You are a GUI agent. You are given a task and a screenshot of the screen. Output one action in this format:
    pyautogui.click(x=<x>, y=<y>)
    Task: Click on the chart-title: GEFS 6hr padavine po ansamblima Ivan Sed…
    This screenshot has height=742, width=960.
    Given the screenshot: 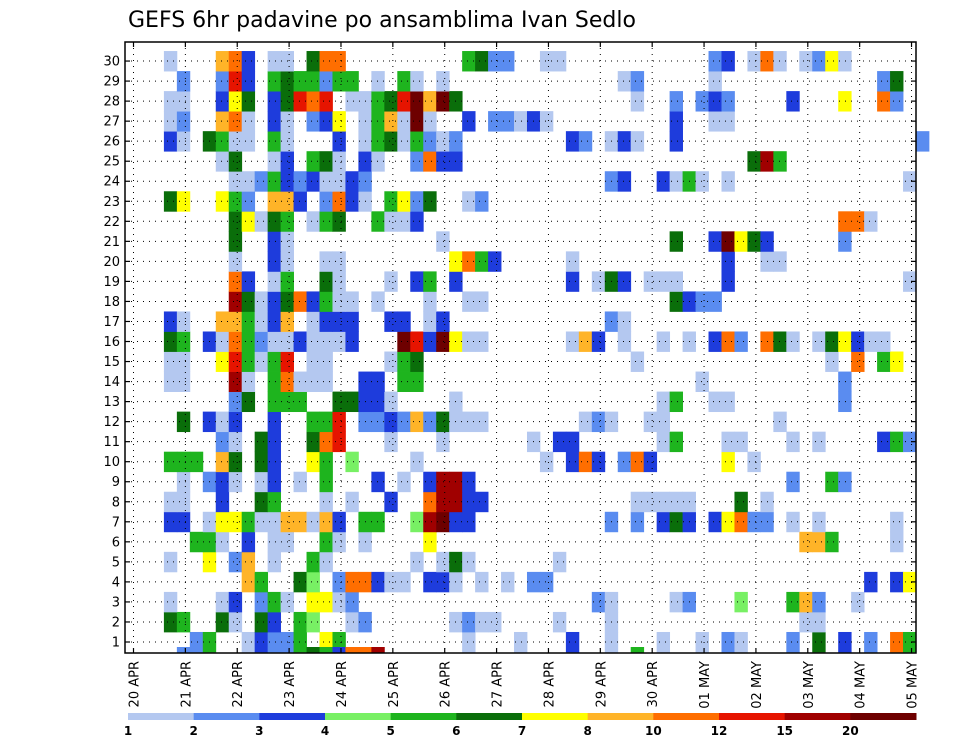 What is the action you would take?
    pyautogui.click(x=382, y=20)
    